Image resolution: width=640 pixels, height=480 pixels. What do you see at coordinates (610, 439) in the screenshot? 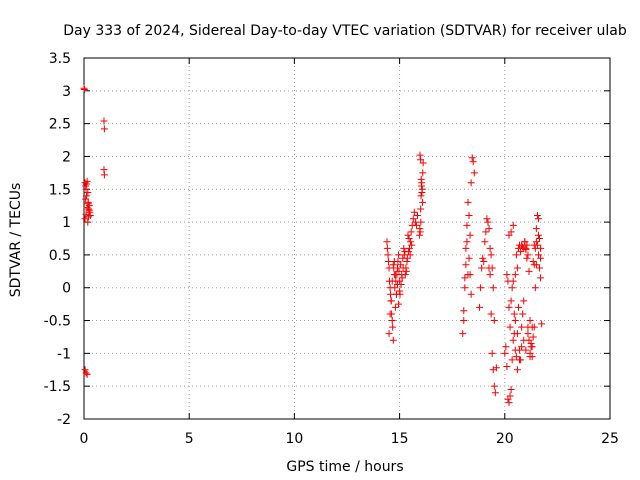
I see `x-tick-label: 25` at bounding box center [610, 439].